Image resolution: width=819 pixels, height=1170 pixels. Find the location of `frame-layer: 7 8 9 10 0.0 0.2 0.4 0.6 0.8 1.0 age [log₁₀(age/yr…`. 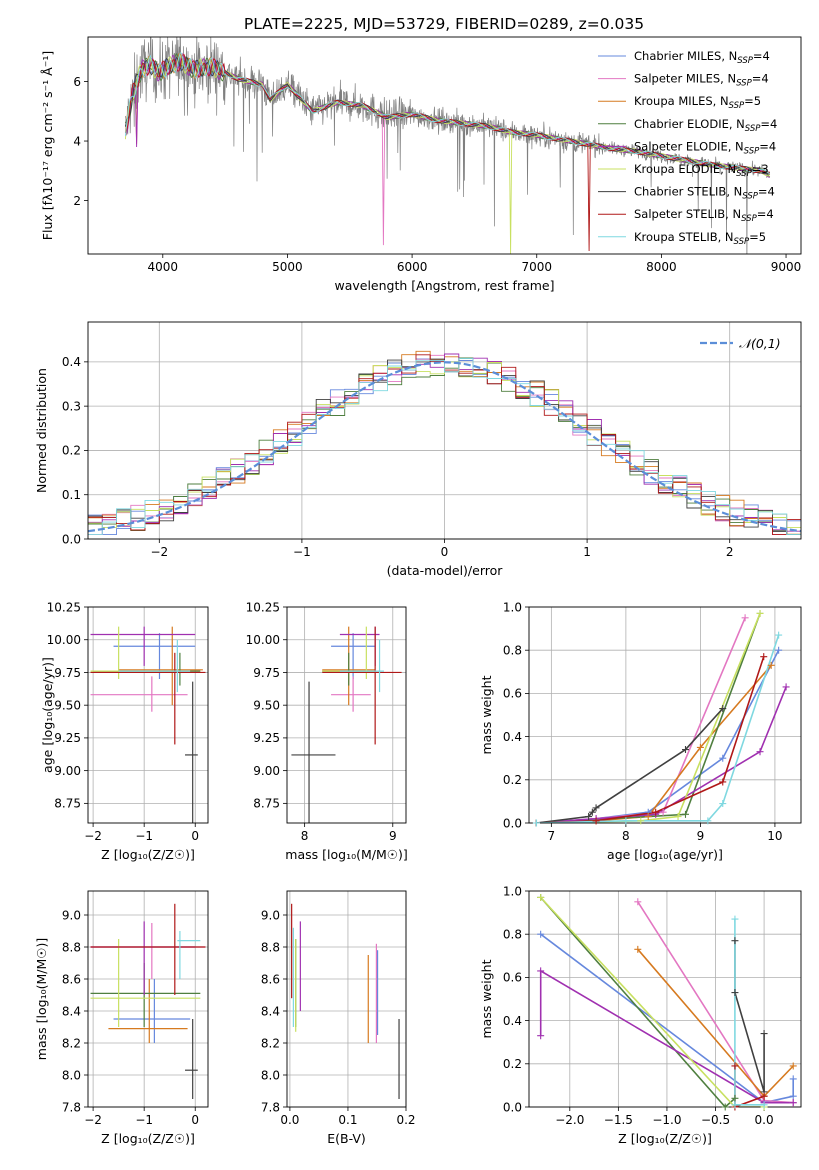

frame-layer: 7 8 9 10 0.0 0.2 0.4 0.6 0.8 1.0 age [log₁₀(age/yr… is located at coordinates (640, 731).